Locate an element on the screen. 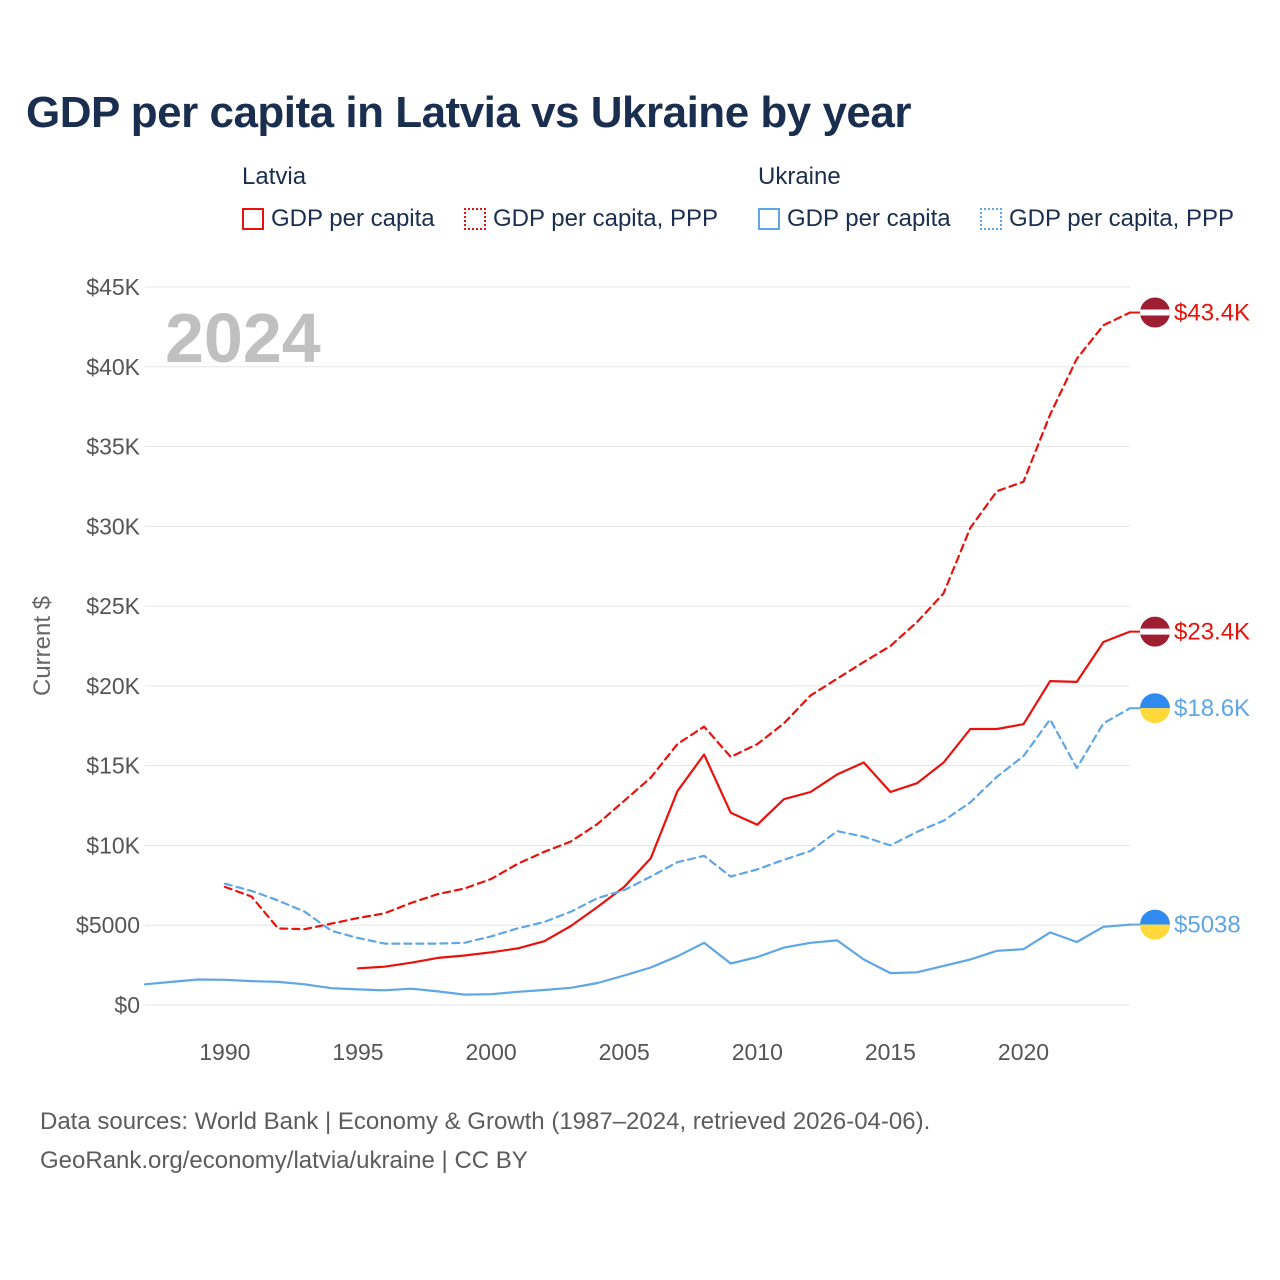 The width and height of the screenshot is (1280, 1280). x-tick-label: 2015 is located at coordinates (890, 1052).